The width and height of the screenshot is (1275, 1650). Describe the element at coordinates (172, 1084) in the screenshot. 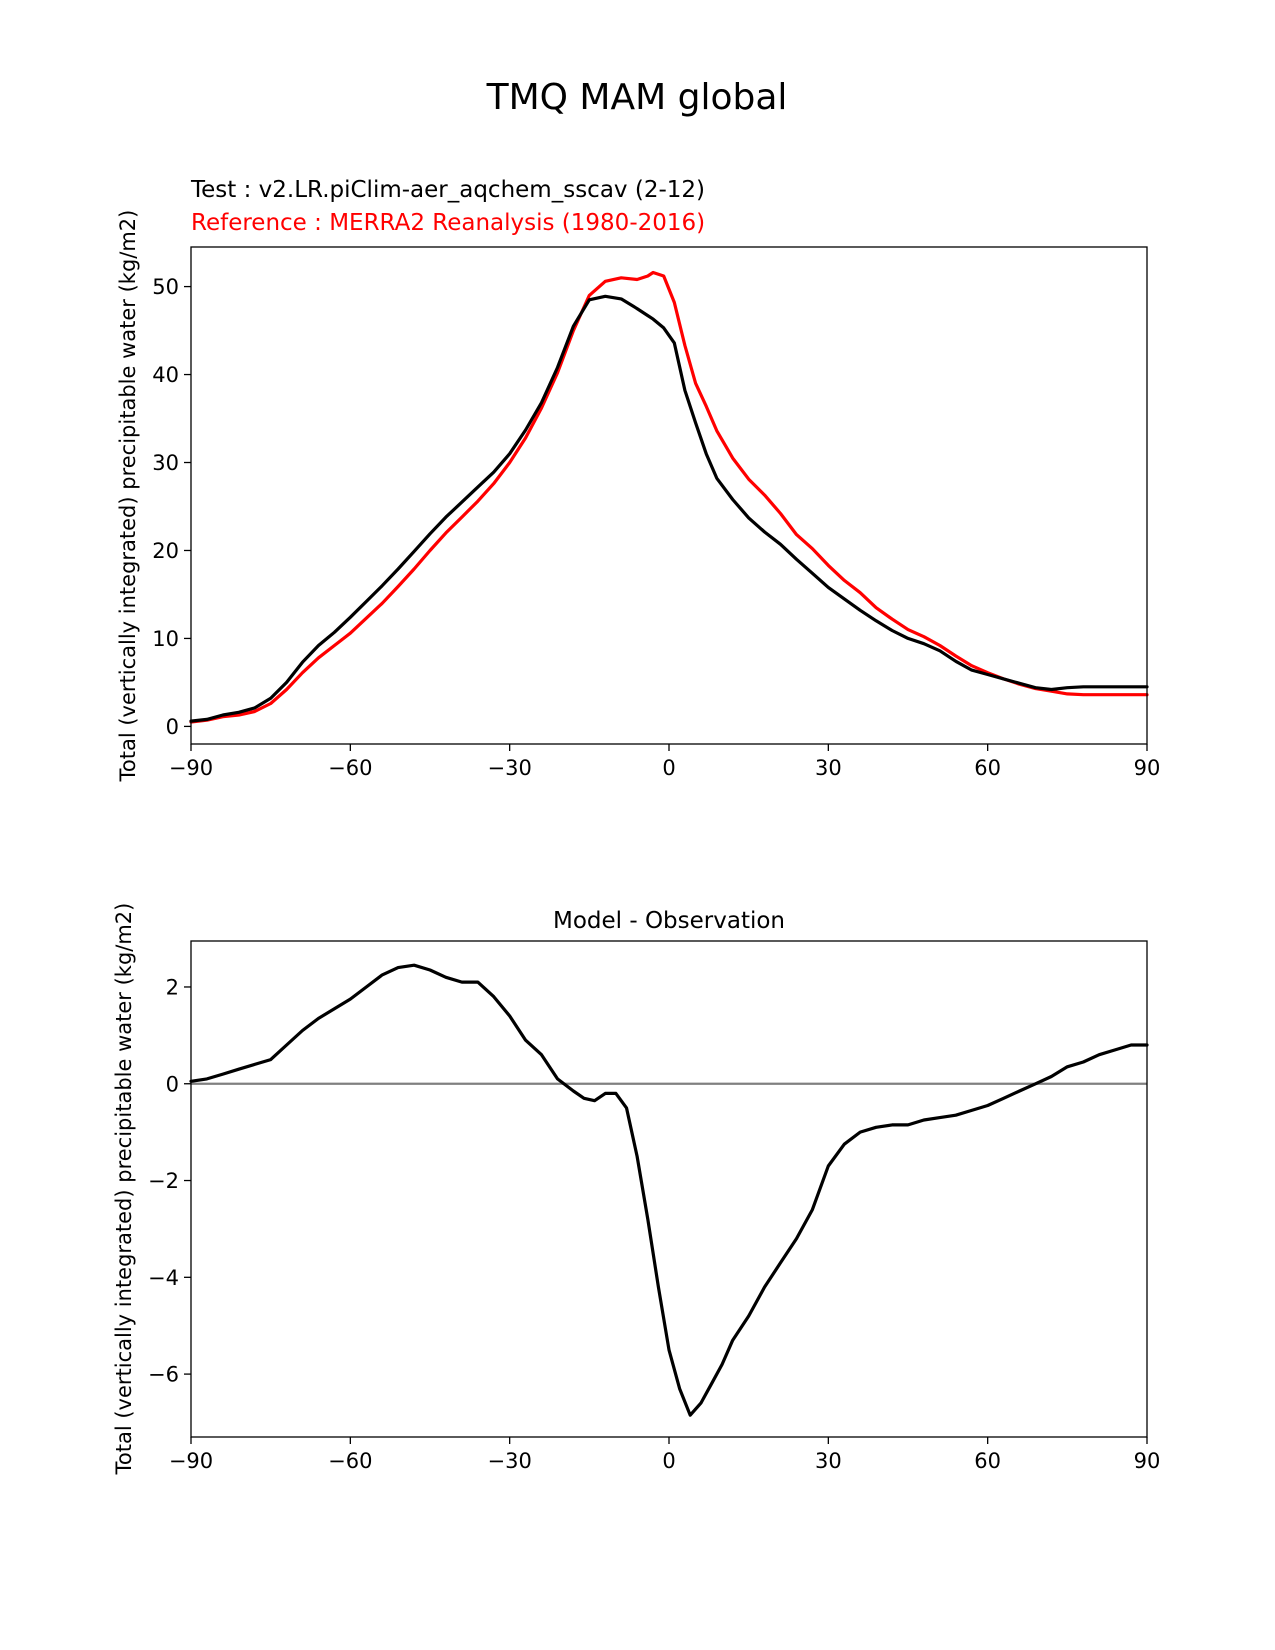

I see `bottom-ytick-label: 0` at that location.